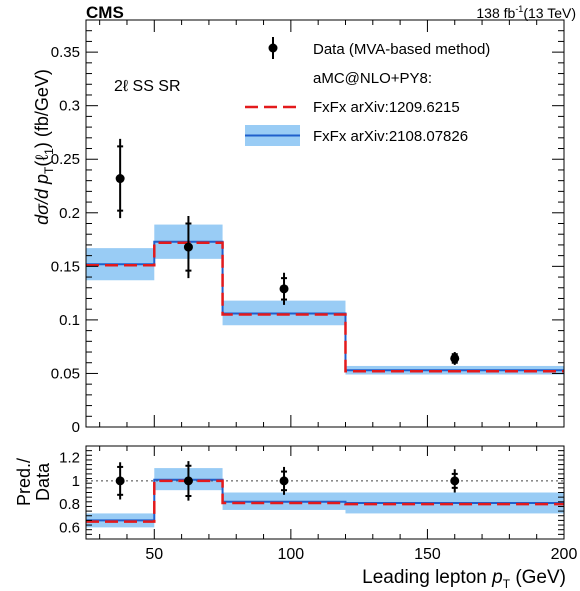 The width and height of the screenshot is (580, 591). I want to click on fxfx-2019-step, so click(325, 501).